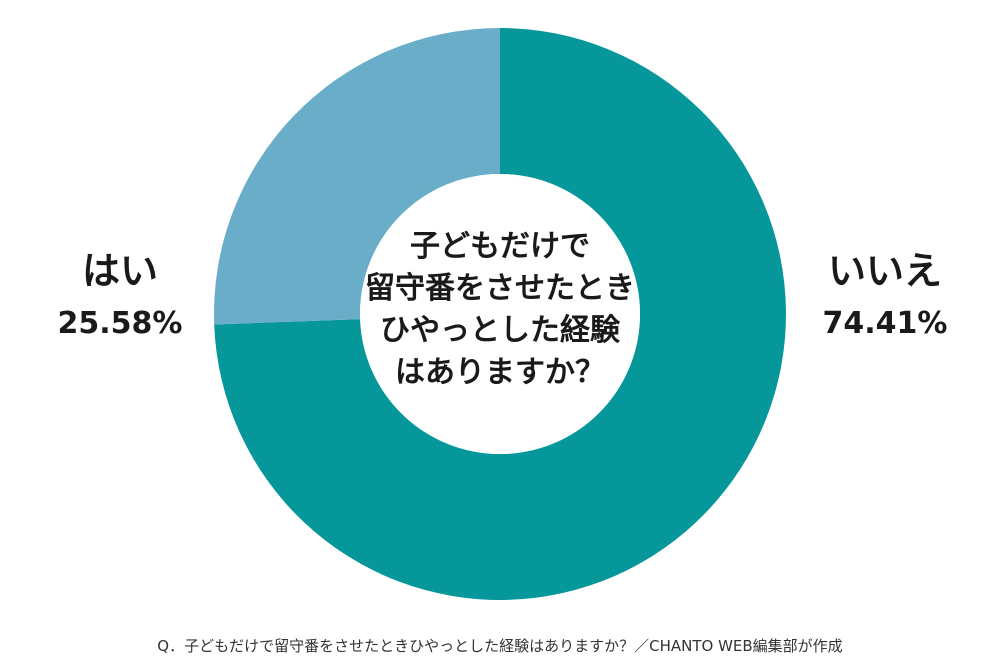 The image size is (1000, 667). I want to click on center-title-line: 留守番をさせたとき, so click(500, 288).